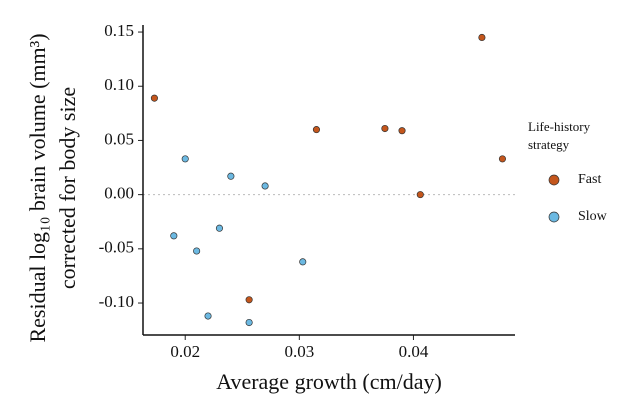  What do you see at coordinates (299, 351) in the screenshot?
I see `x-tick-label: 0.03` at bounding box center [299, 351].